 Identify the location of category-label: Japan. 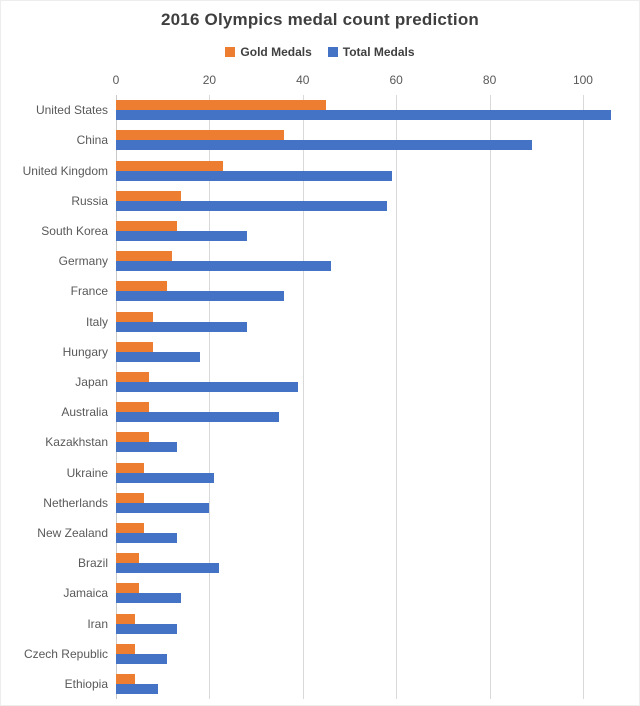
(91, 381).